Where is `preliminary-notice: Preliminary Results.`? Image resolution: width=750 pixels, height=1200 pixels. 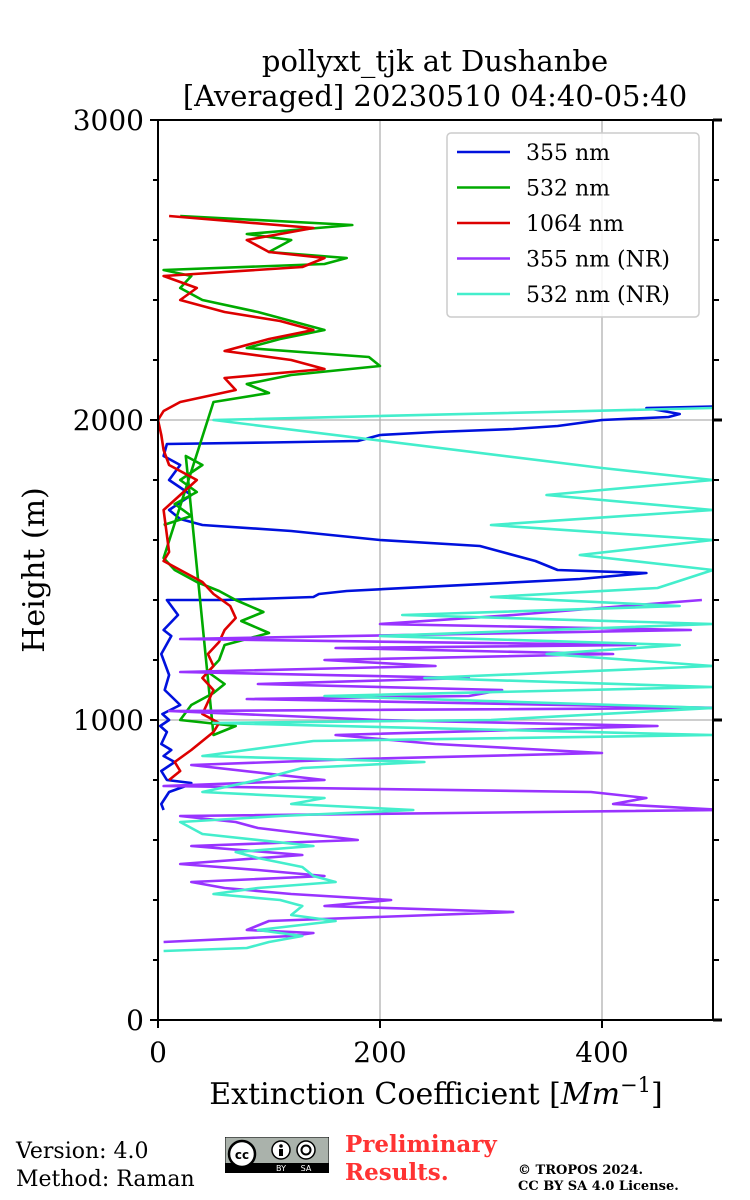
preliminary-notice: Preliminary Results. is located at coordinates (421, 1159).